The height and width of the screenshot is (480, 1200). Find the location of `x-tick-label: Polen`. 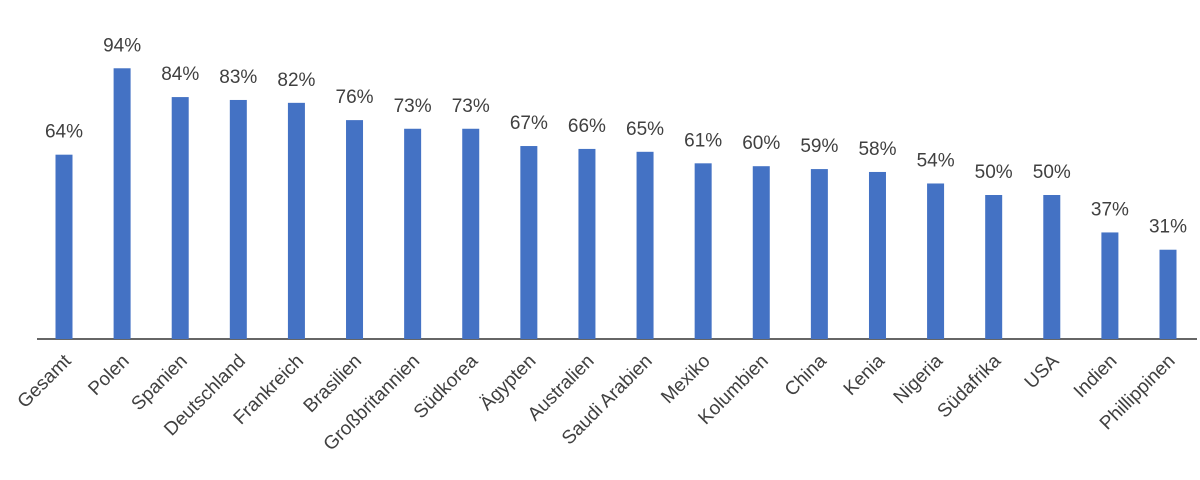

x-tick-label: Polen is located at coordinates (108, 375).